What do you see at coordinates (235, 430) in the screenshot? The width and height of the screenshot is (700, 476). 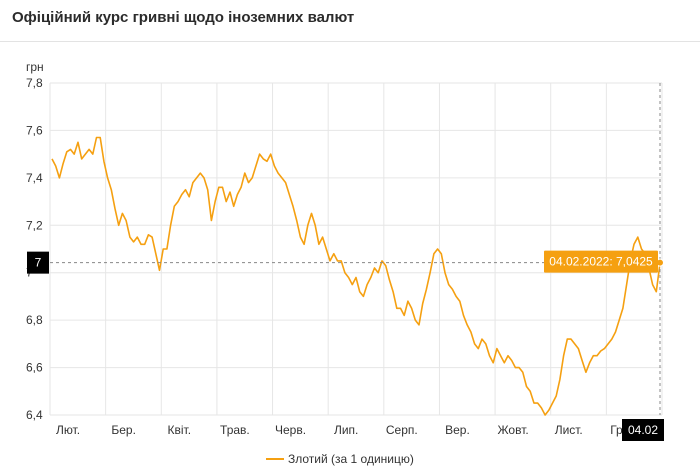 I see `x-tick-label: Трав.` at bounding box center [235, 430].